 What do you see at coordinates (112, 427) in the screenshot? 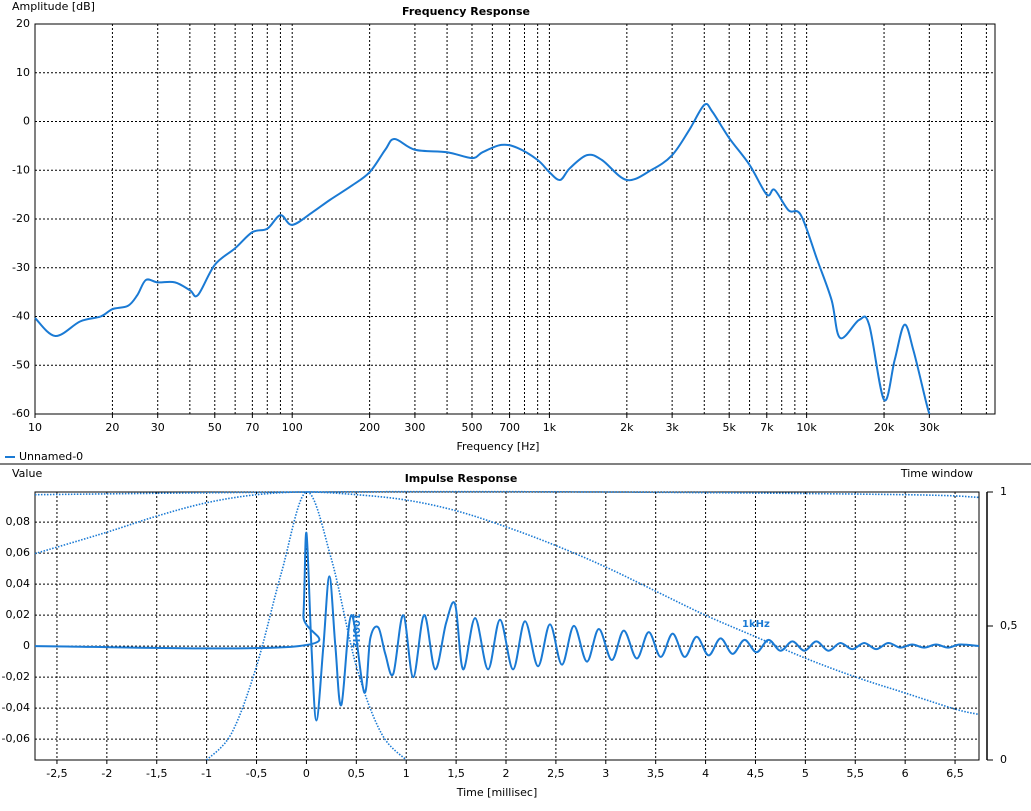
I see `x-tick-label: 20` at bounding box center [112, 427].